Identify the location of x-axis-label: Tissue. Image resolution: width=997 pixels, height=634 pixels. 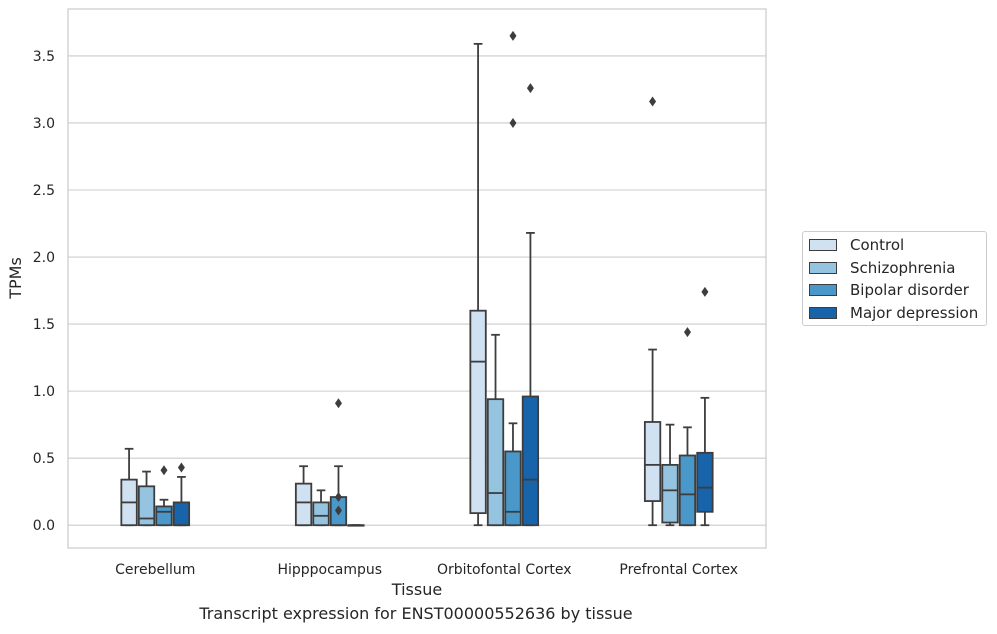
(416, 589).